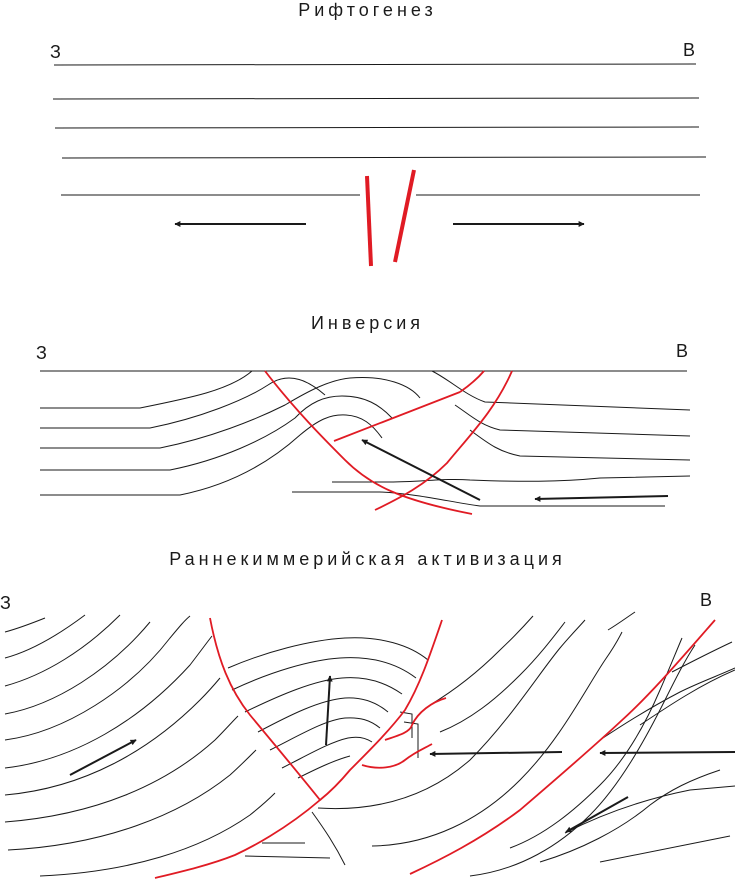  I want to click on p2-compression-arrow, so click(601, 498).